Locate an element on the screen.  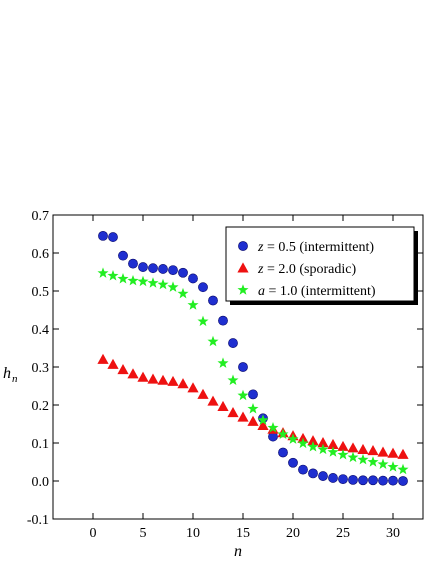
x-tick-label: 0 is located at coordinates (93, 533).